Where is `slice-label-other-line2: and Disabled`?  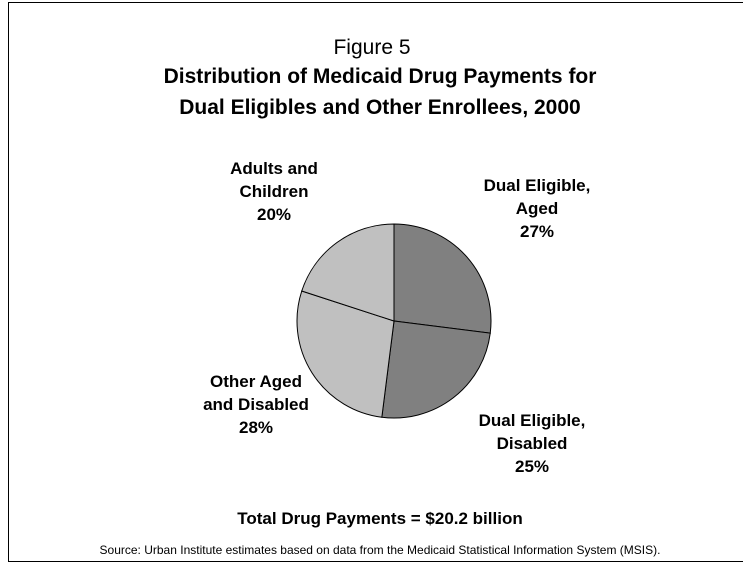 slice-label-other-line2: and Disabled is located at coordinates (256, 404).